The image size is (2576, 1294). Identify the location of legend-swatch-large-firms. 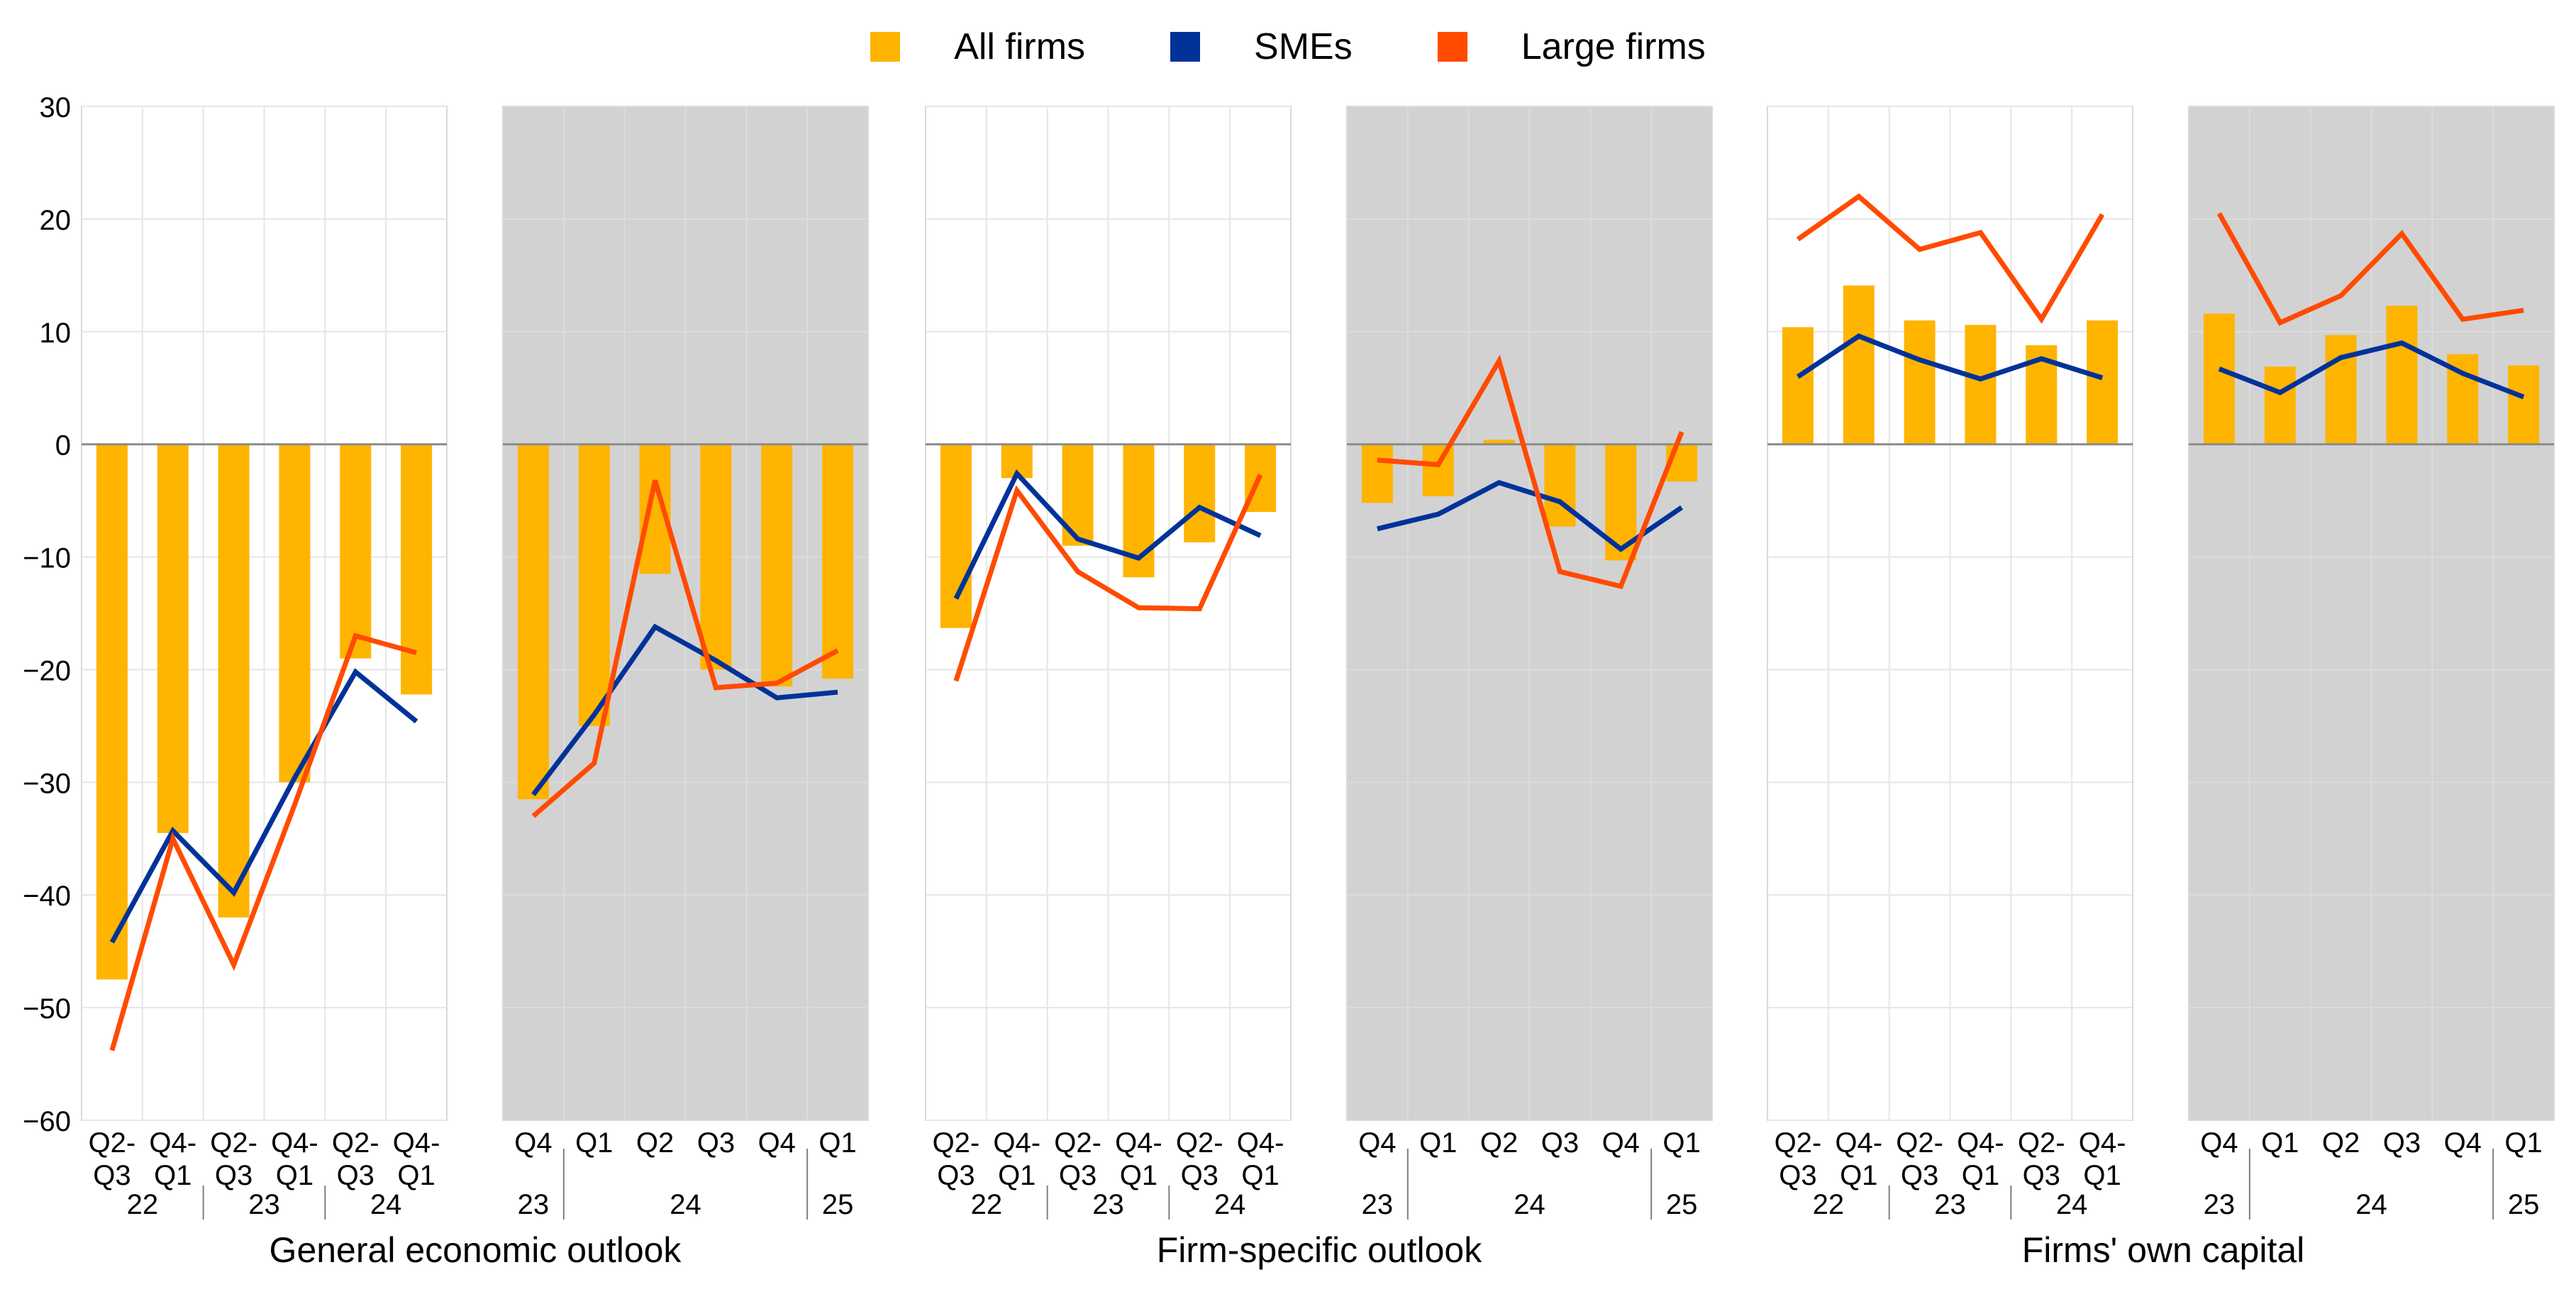
(1452, 47).